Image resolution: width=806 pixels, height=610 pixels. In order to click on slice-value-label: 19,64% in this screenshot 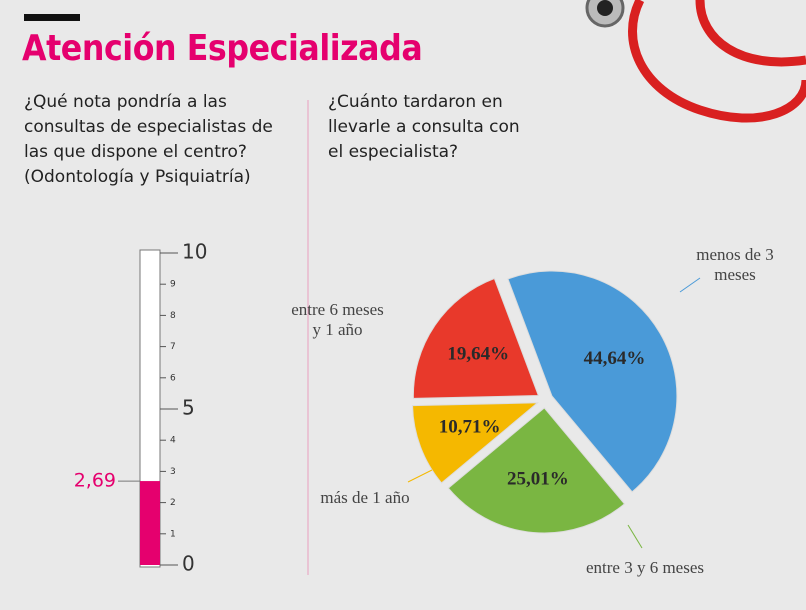, I will do `click(478, 353)`.